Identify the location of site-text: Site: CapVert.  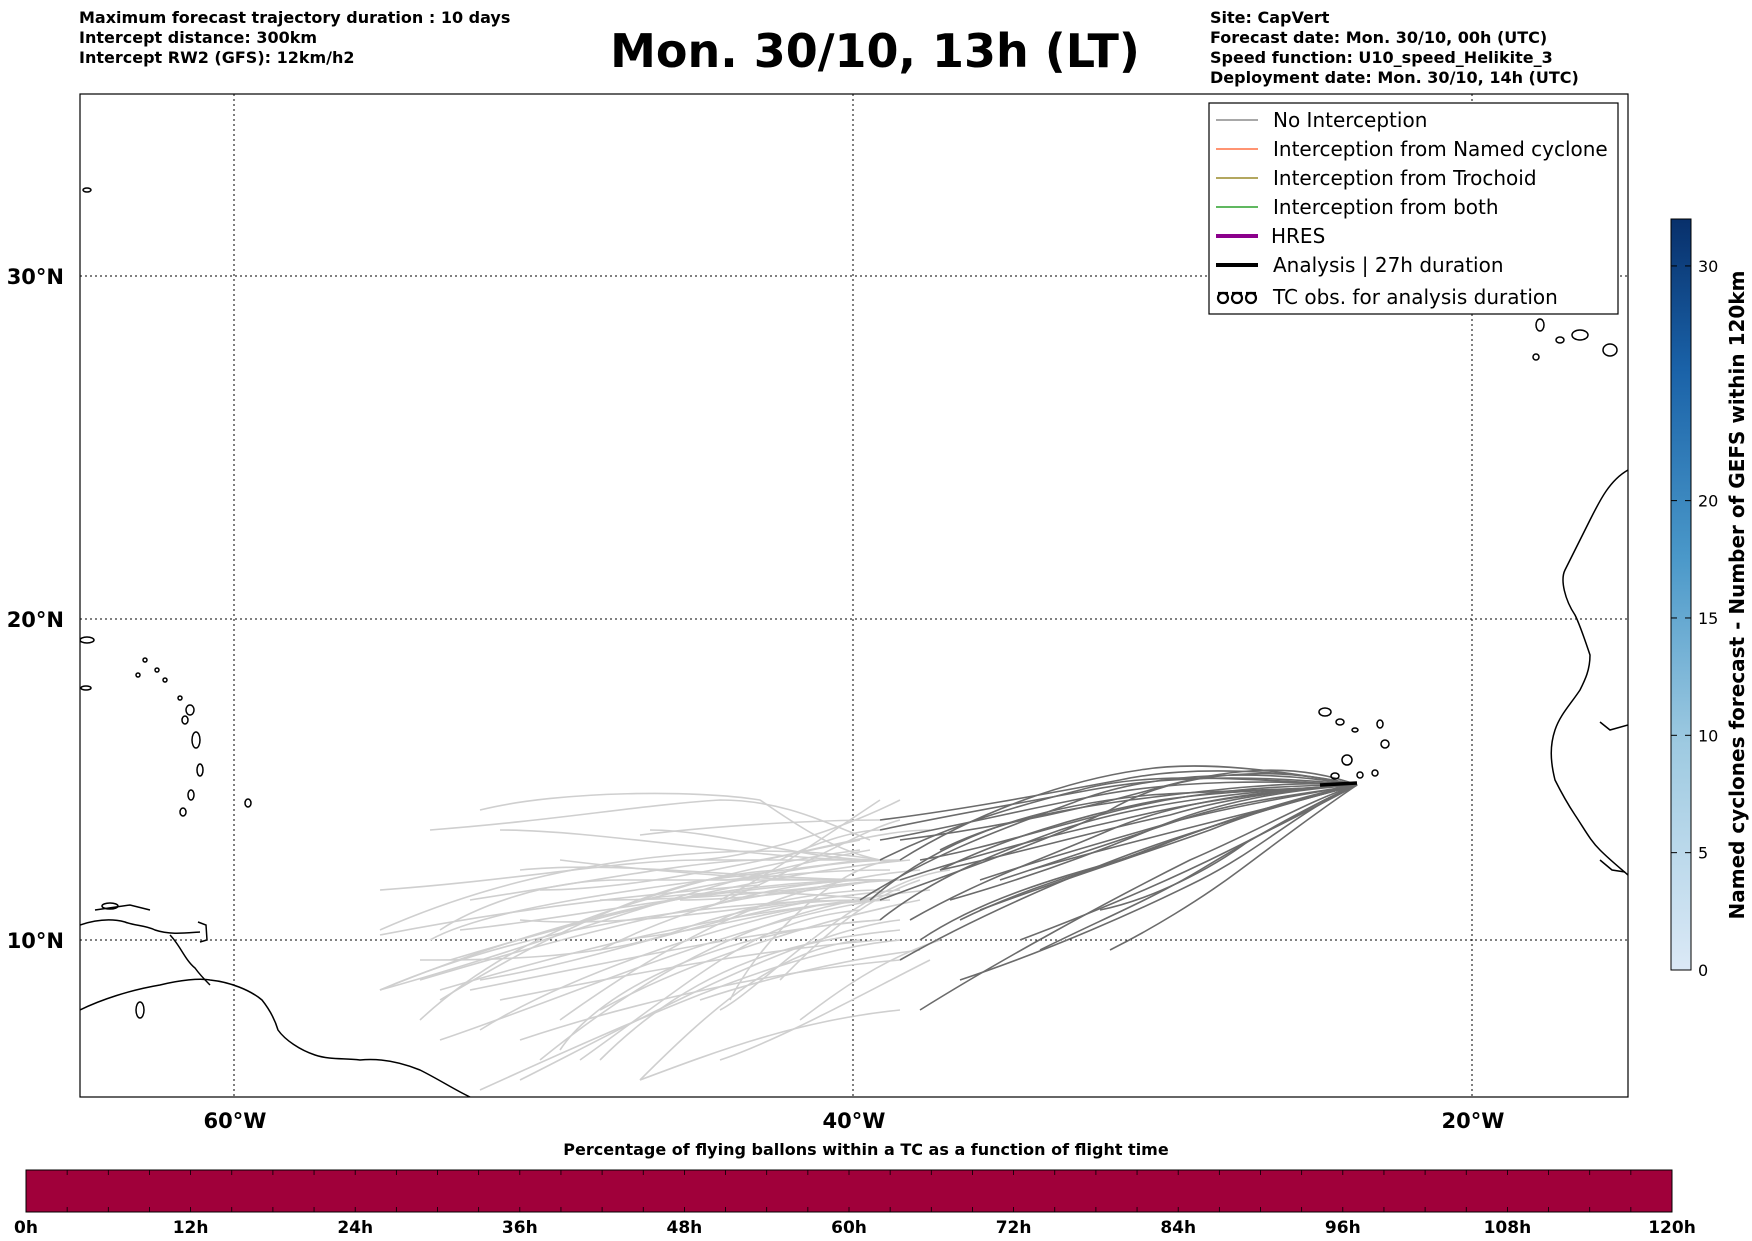
(1270, 17).